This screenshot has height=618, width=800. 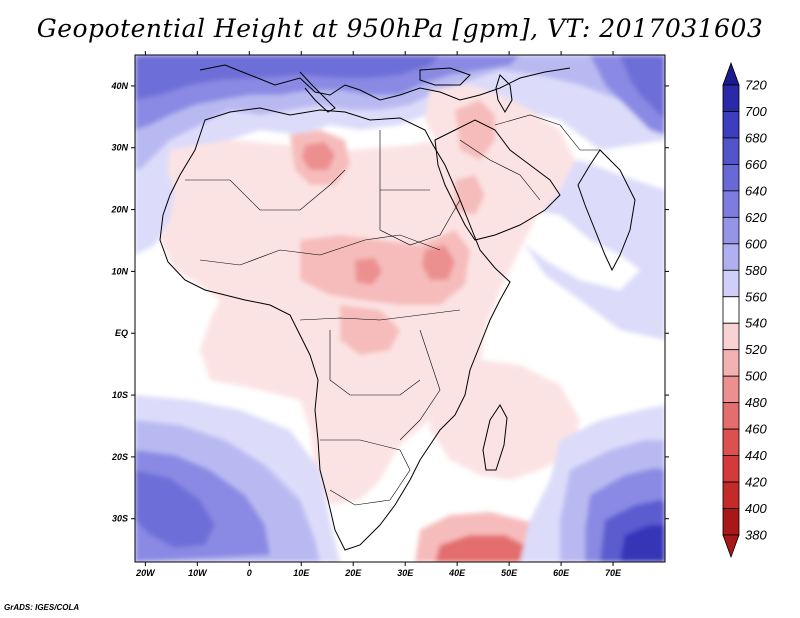 I want to click on colorbar-label: 460, so click(x=756, y=429).